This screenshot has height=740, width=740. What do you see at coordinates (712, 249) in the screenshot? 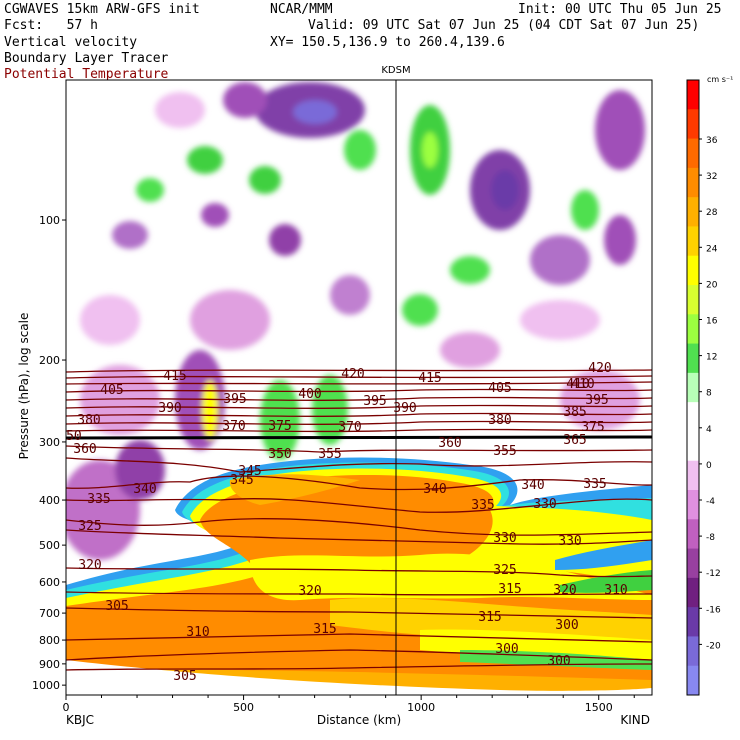
I see `colorbar-label: 24` at bounding box center [712, 249].